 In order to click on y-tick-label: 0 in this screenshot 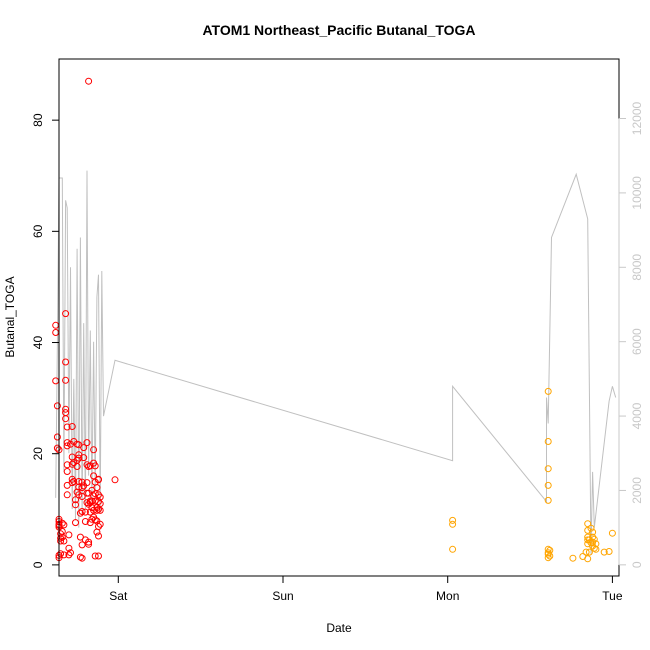, I will do `click(38, 564)`.